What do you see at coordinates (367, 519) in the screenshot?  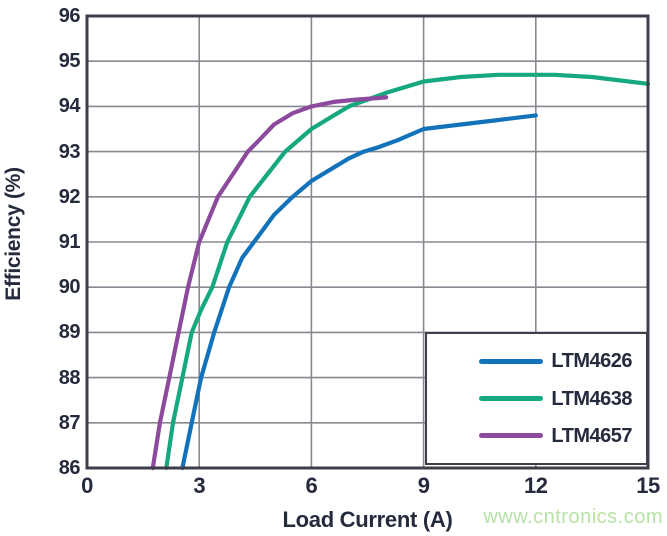 I see `x-axis-title: Load Current (A)` at bounding box center [367, 519].